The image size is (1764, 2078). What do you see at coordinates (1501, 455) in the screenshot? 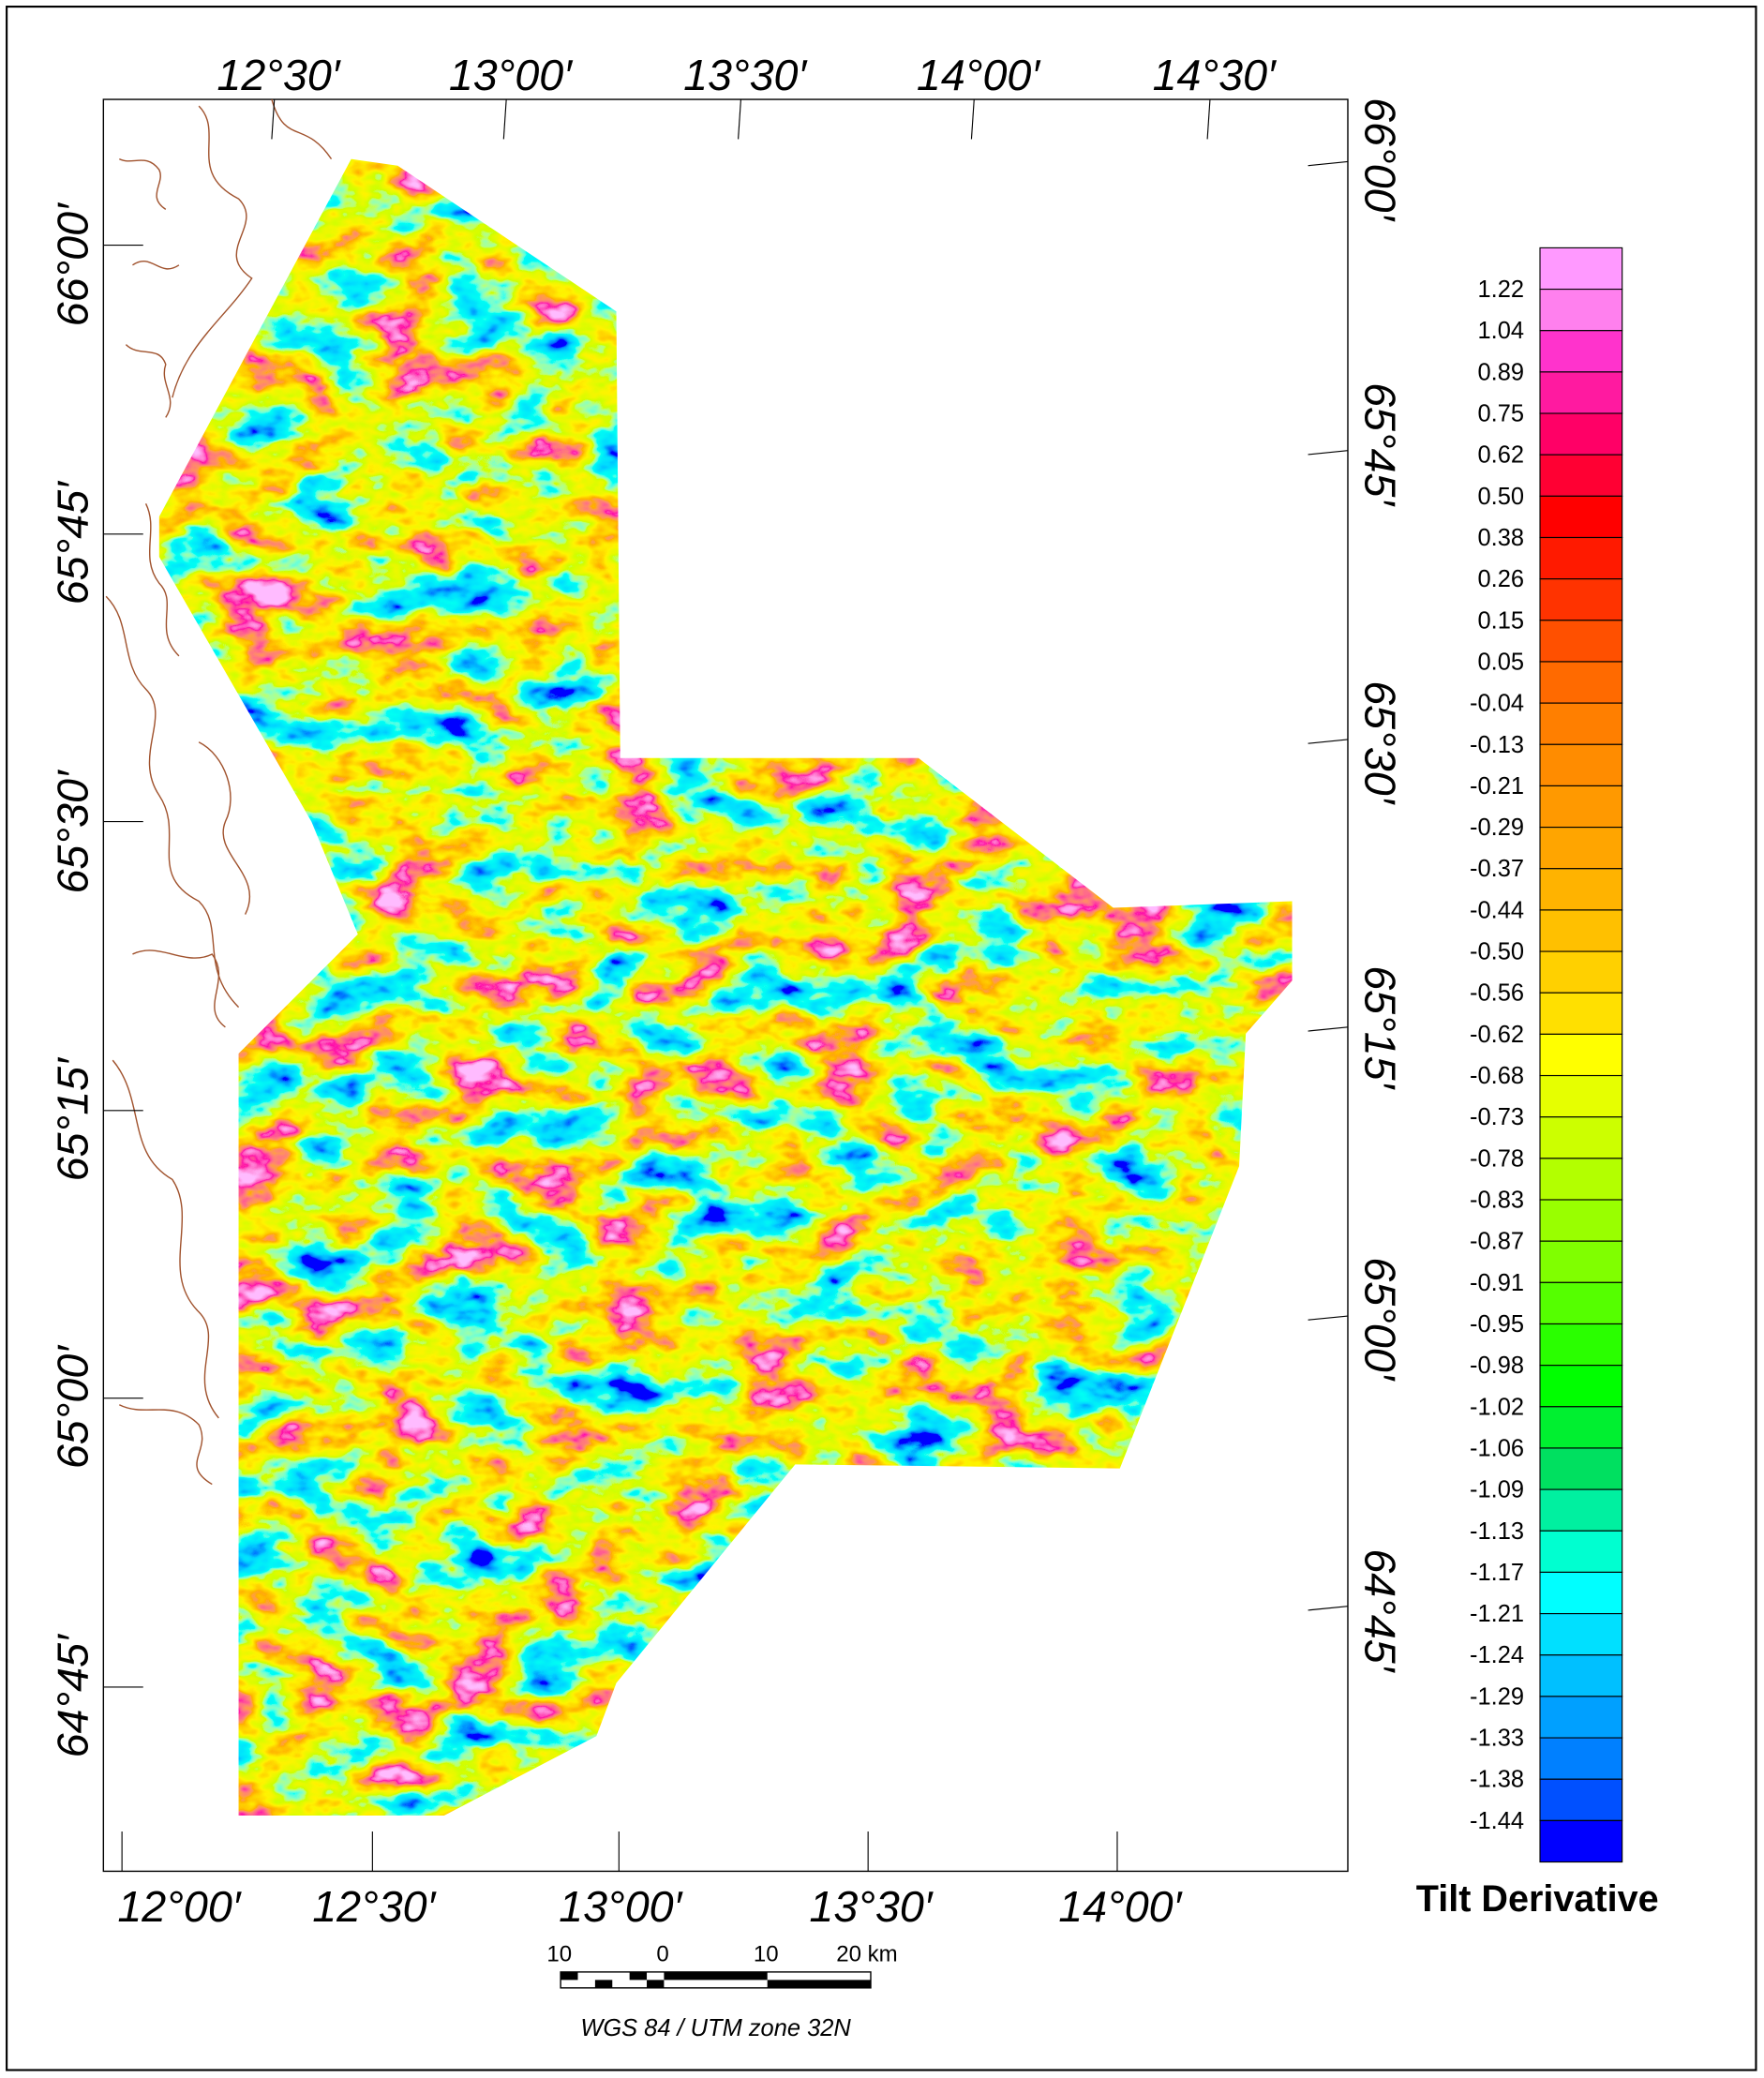
I see `legend-label: 0.62` at bounding box center [1501, 455].